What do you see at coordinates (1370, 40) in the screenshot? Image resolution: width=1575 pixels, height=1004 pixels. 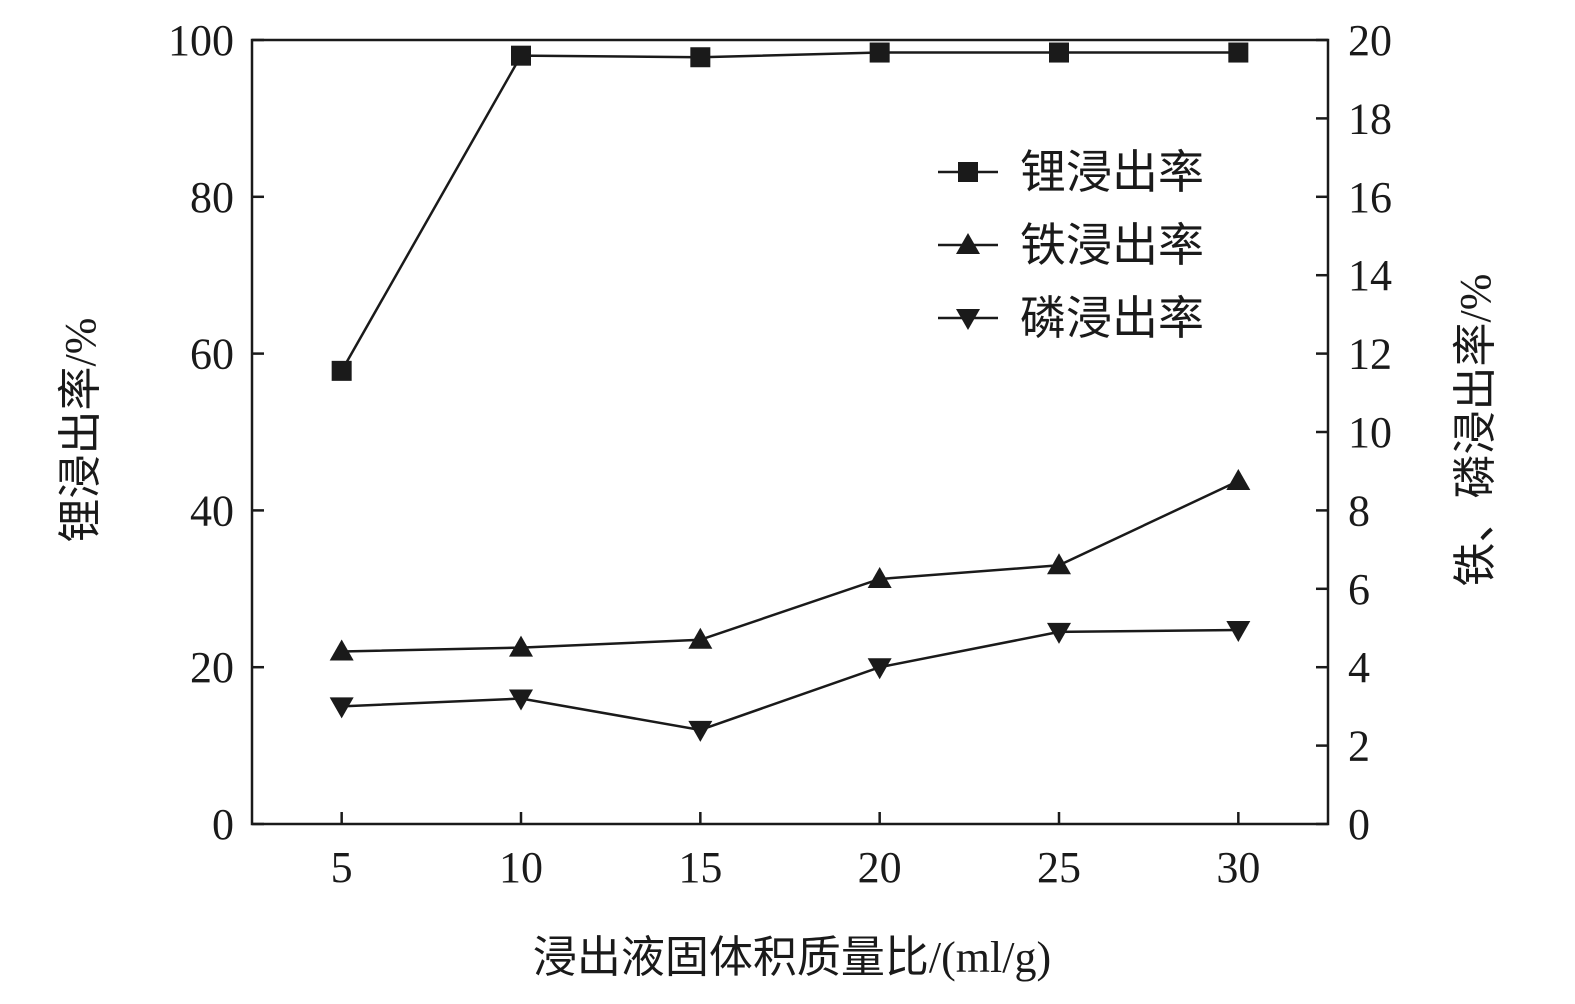 I see `right-y-tick-label: 20` at bounding box center [1370, 40].